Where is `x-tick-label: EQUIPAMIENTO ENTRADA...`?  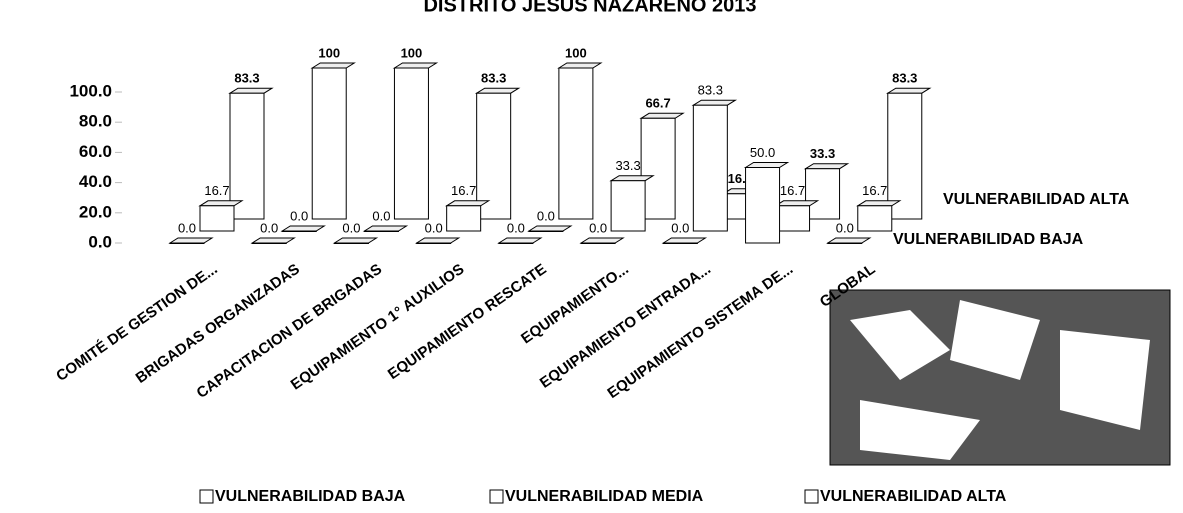 x-tick-label: EQUIPAMIENTO ENTRADA... is located at coordinates (625, 326).